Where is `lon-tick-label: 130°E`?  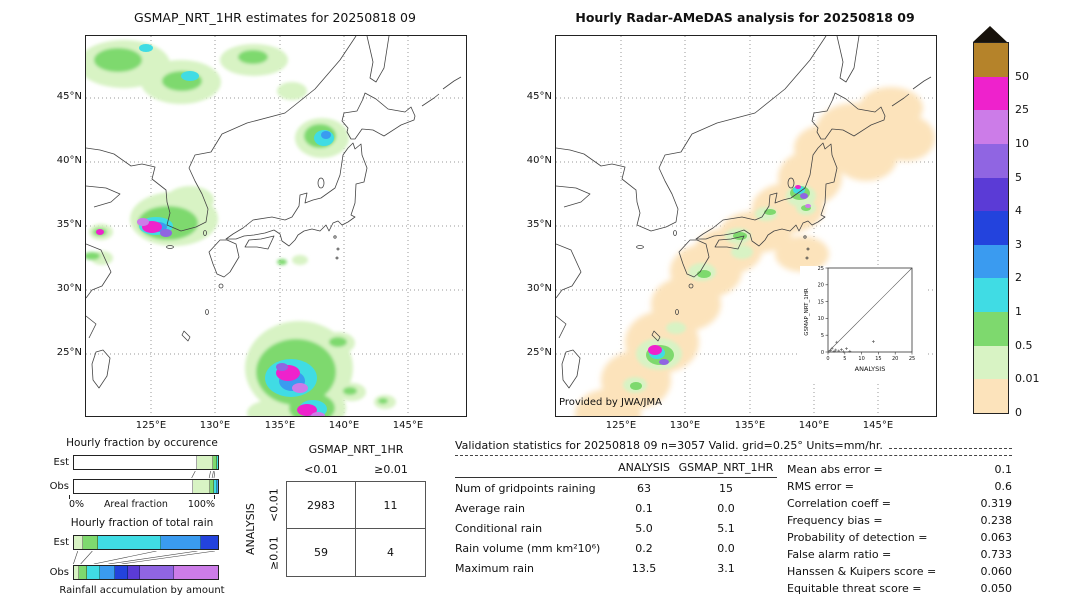
lon-tick-label: 130°E is located at coordinates (685, 425).